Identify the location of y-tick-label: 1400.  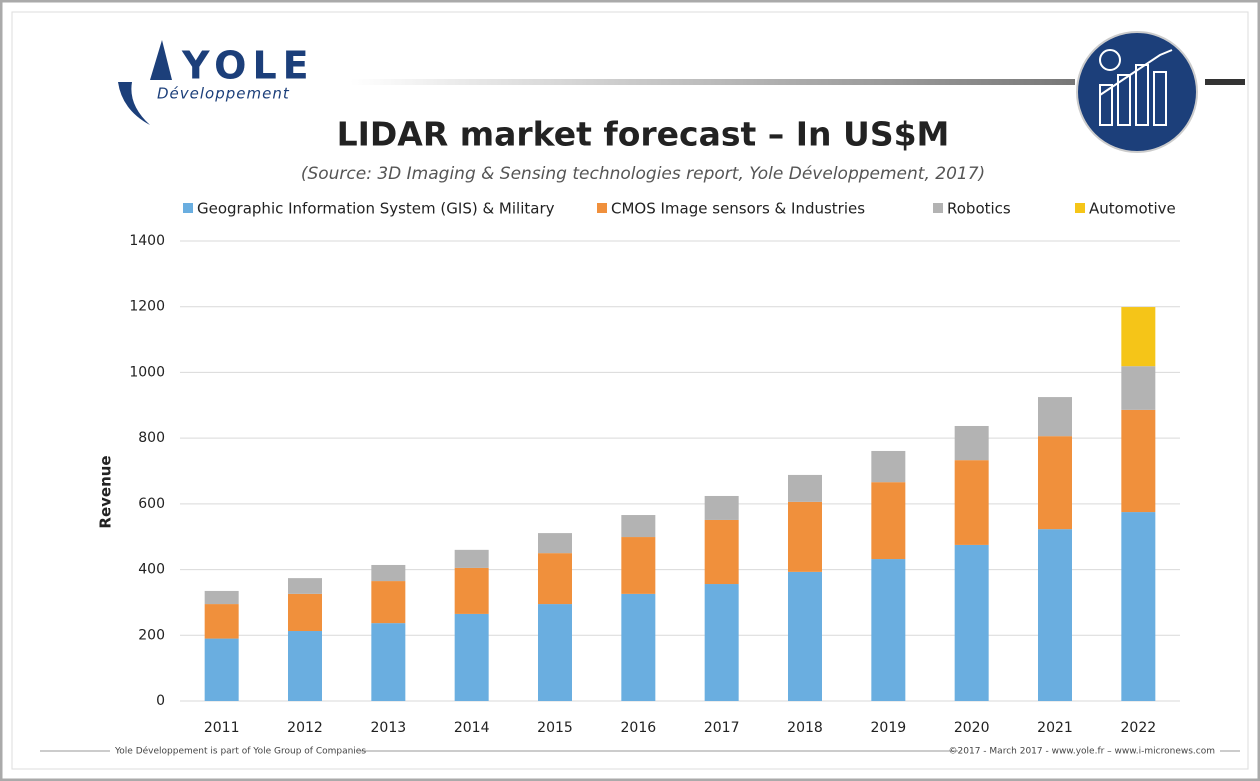
(147, 241).